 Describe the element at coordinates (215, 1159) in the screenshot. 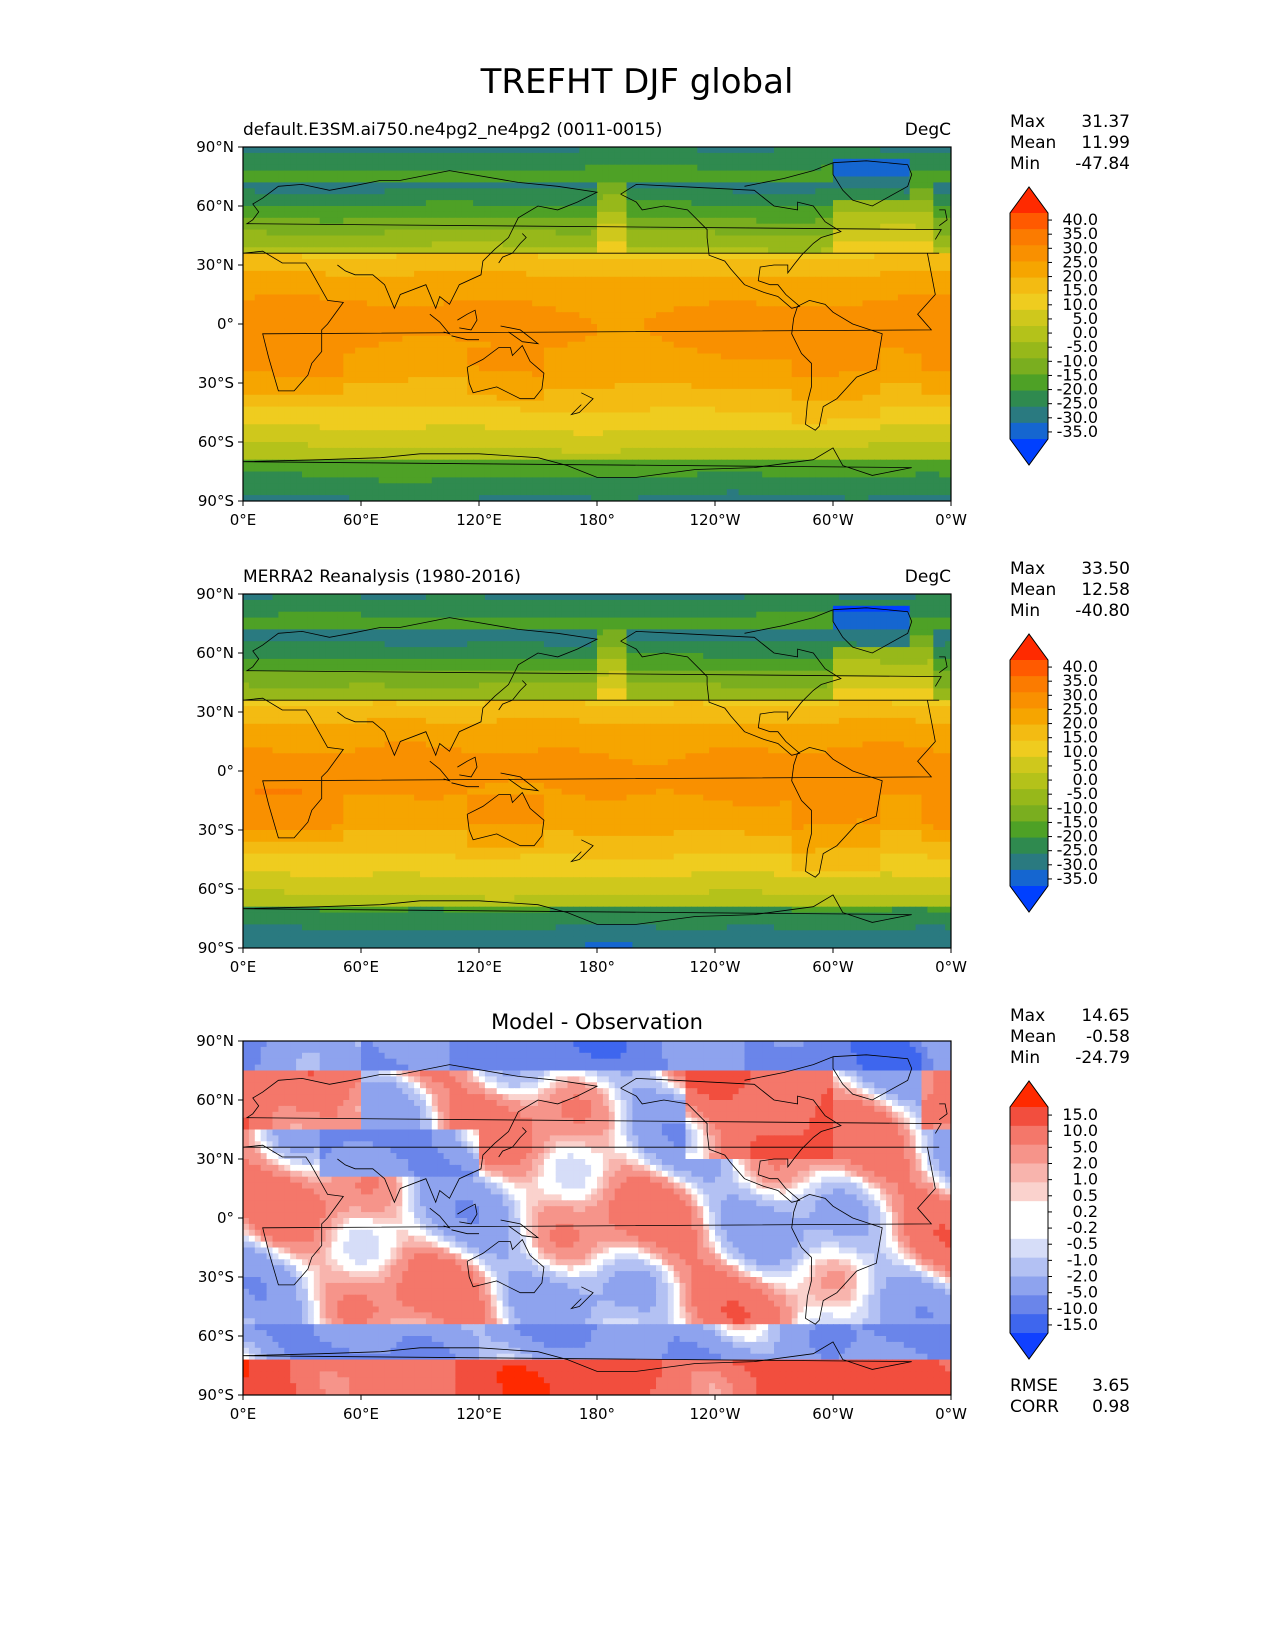

I see `y-tick-label: 30°N` at that location.